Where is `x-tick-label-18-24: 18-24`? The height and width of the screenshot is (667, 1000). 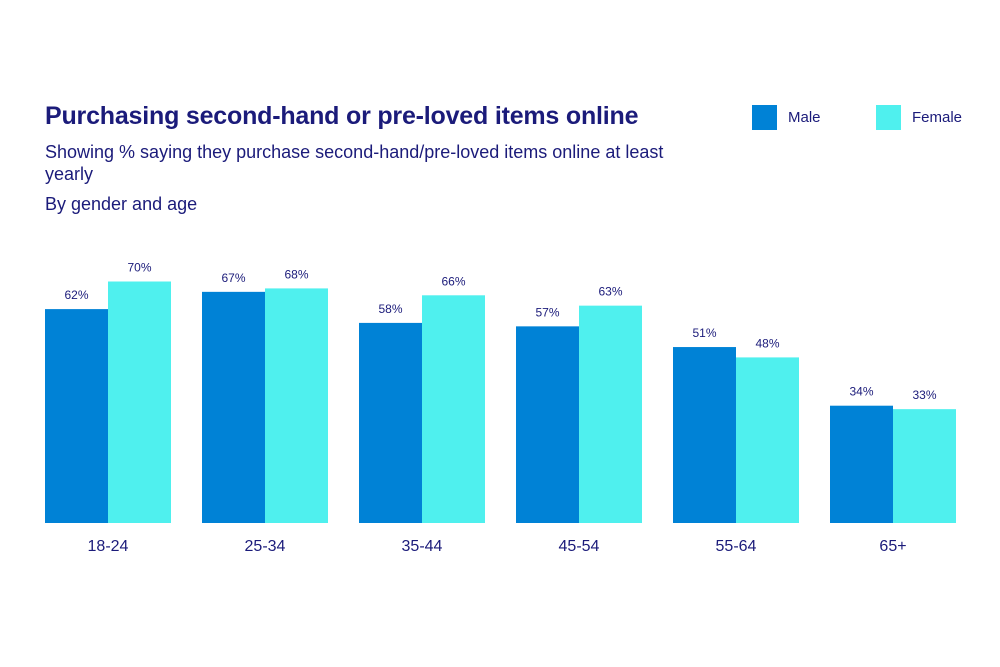
x-tick-label-18-24: 18-24 is located at coordinates (108, 546).